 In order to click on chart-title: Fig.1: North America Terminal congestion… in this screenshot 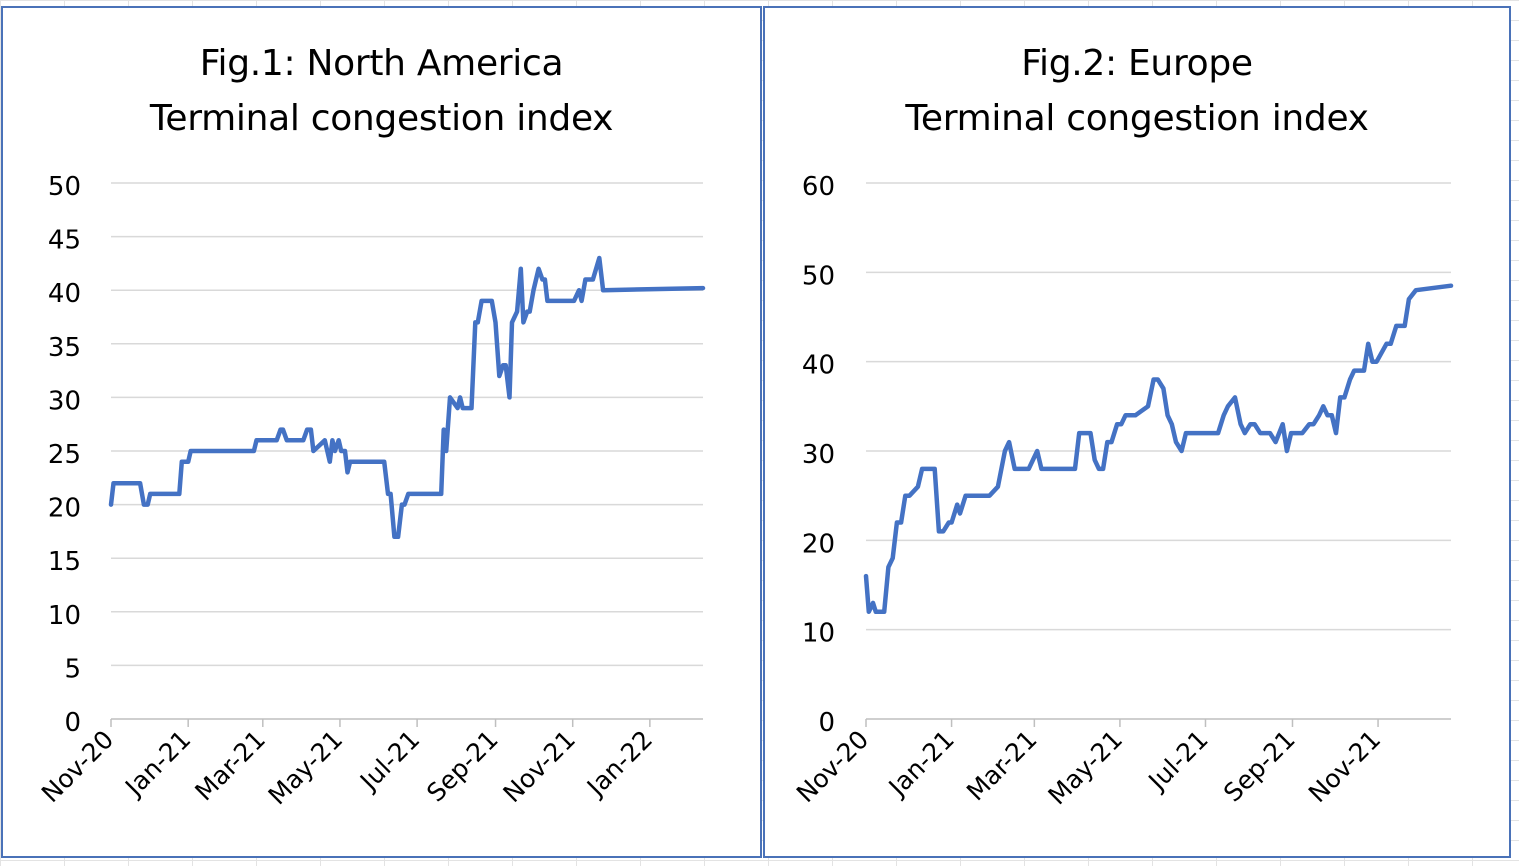, I will do `click(381, 91)`.